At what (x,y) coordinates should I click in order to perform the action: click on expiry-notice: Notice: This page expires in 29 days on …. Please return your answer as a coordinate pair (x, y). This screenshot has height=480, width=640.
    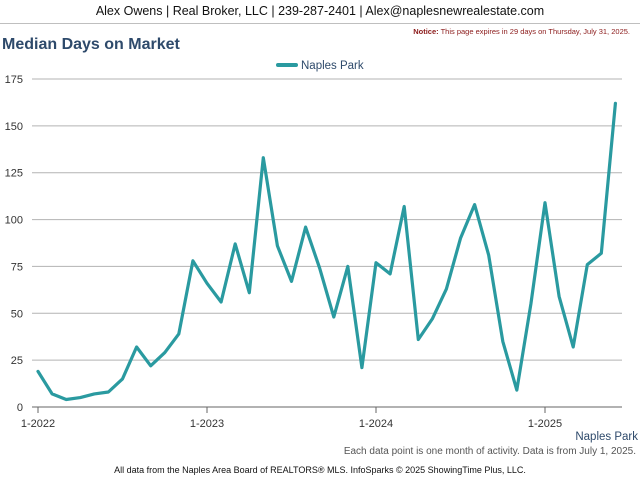
    Looking at the image, I should click on (521, 31).